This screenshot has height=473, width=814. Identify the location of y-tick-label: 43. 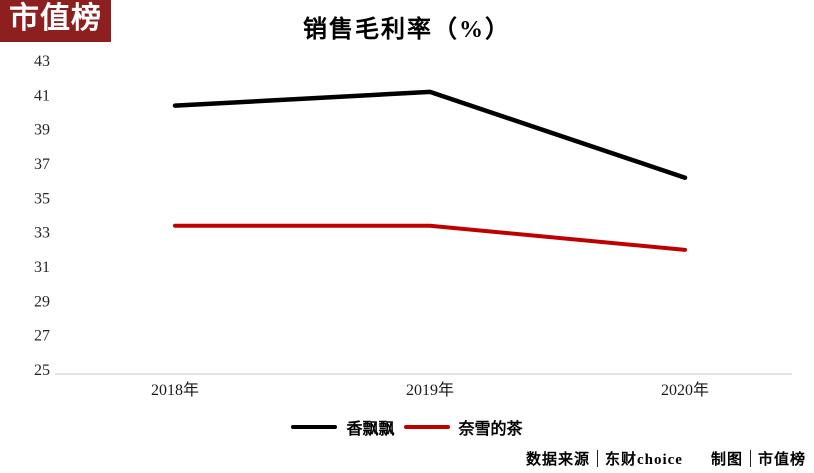
(42, 61).